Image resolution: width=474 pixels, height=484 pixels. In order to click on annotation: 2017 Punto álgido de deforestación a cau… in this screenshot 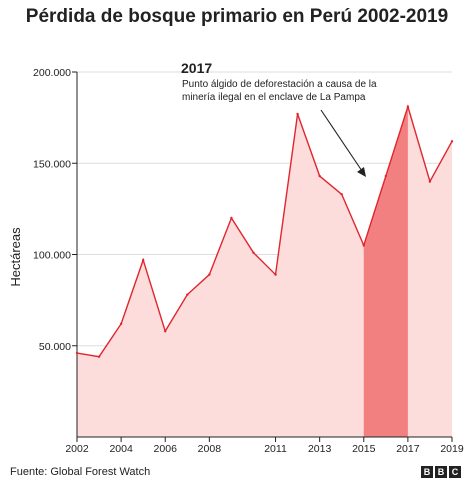, I will do `click(279, 118)`.